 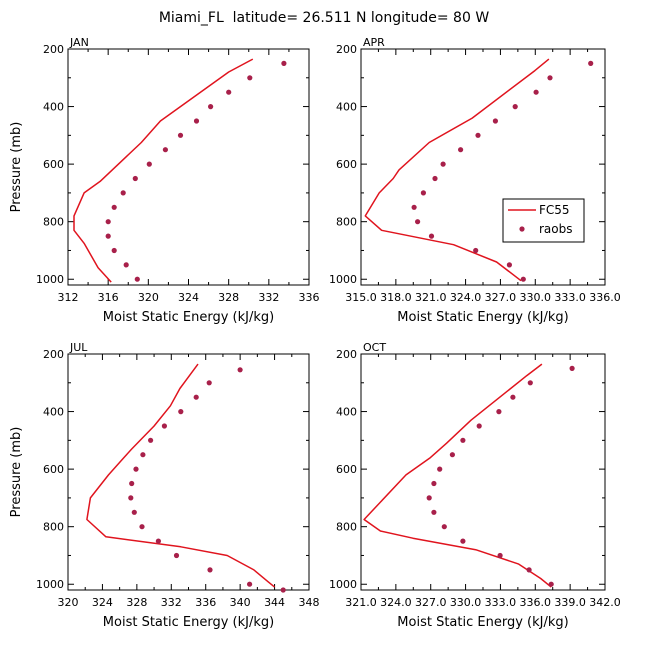 What do you see at coordinates (482, 622) in the screenshot?
I see `x-axis-label: Moist Static Energy (kJ/kg)` at bounding box center [482, 622].